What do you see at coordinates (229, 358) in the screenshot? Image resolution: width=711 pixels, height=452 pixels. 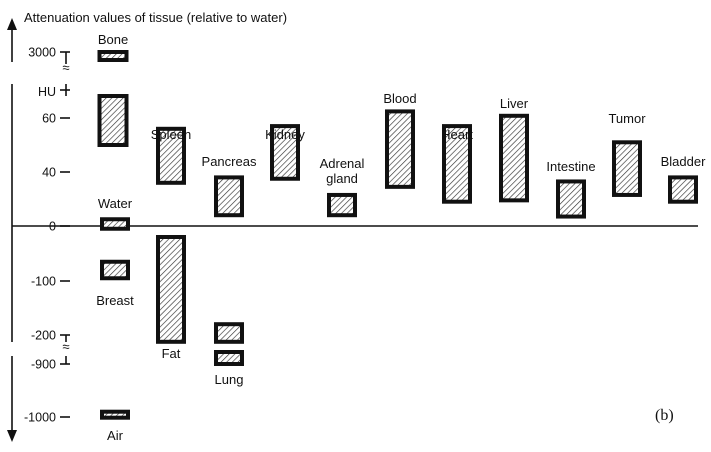 I see `range-bar-lung-part2` at bounding box center [229, 358].